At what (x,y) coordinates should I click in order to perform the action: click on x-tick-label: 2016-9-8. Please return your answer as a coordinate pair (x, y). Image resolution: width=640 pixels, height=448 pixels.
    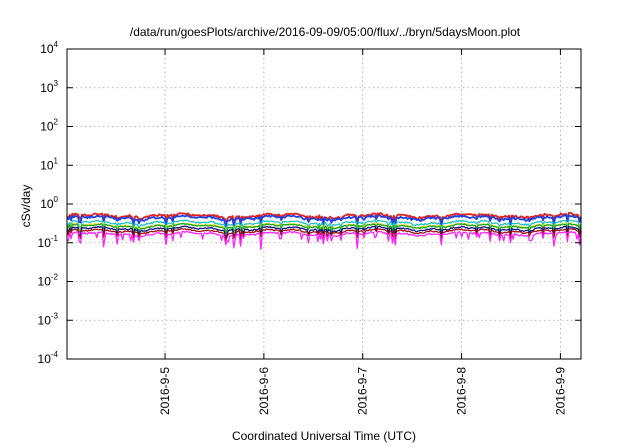
    Looking at the image, I should click on (462, 391).